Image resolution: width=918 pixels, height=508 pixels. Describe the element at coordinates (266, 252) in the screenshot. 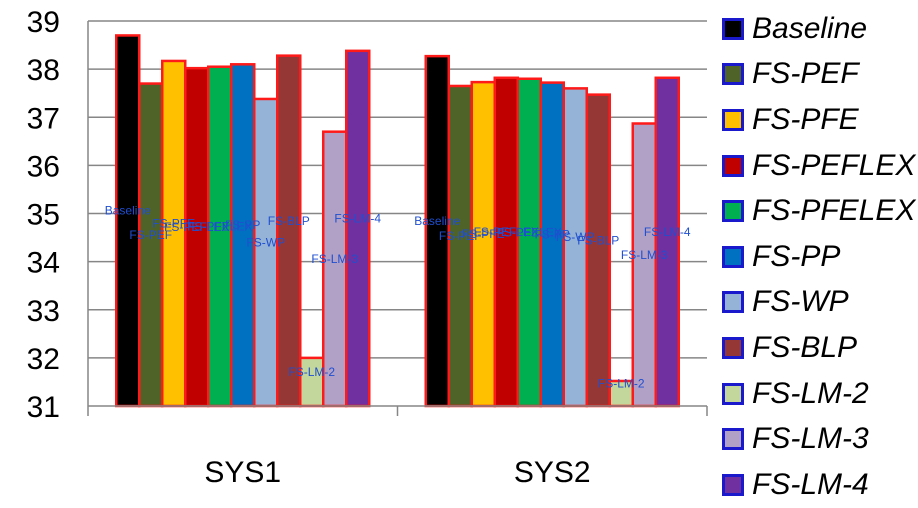

I see `bar-fs-wp-sys1` at that location.